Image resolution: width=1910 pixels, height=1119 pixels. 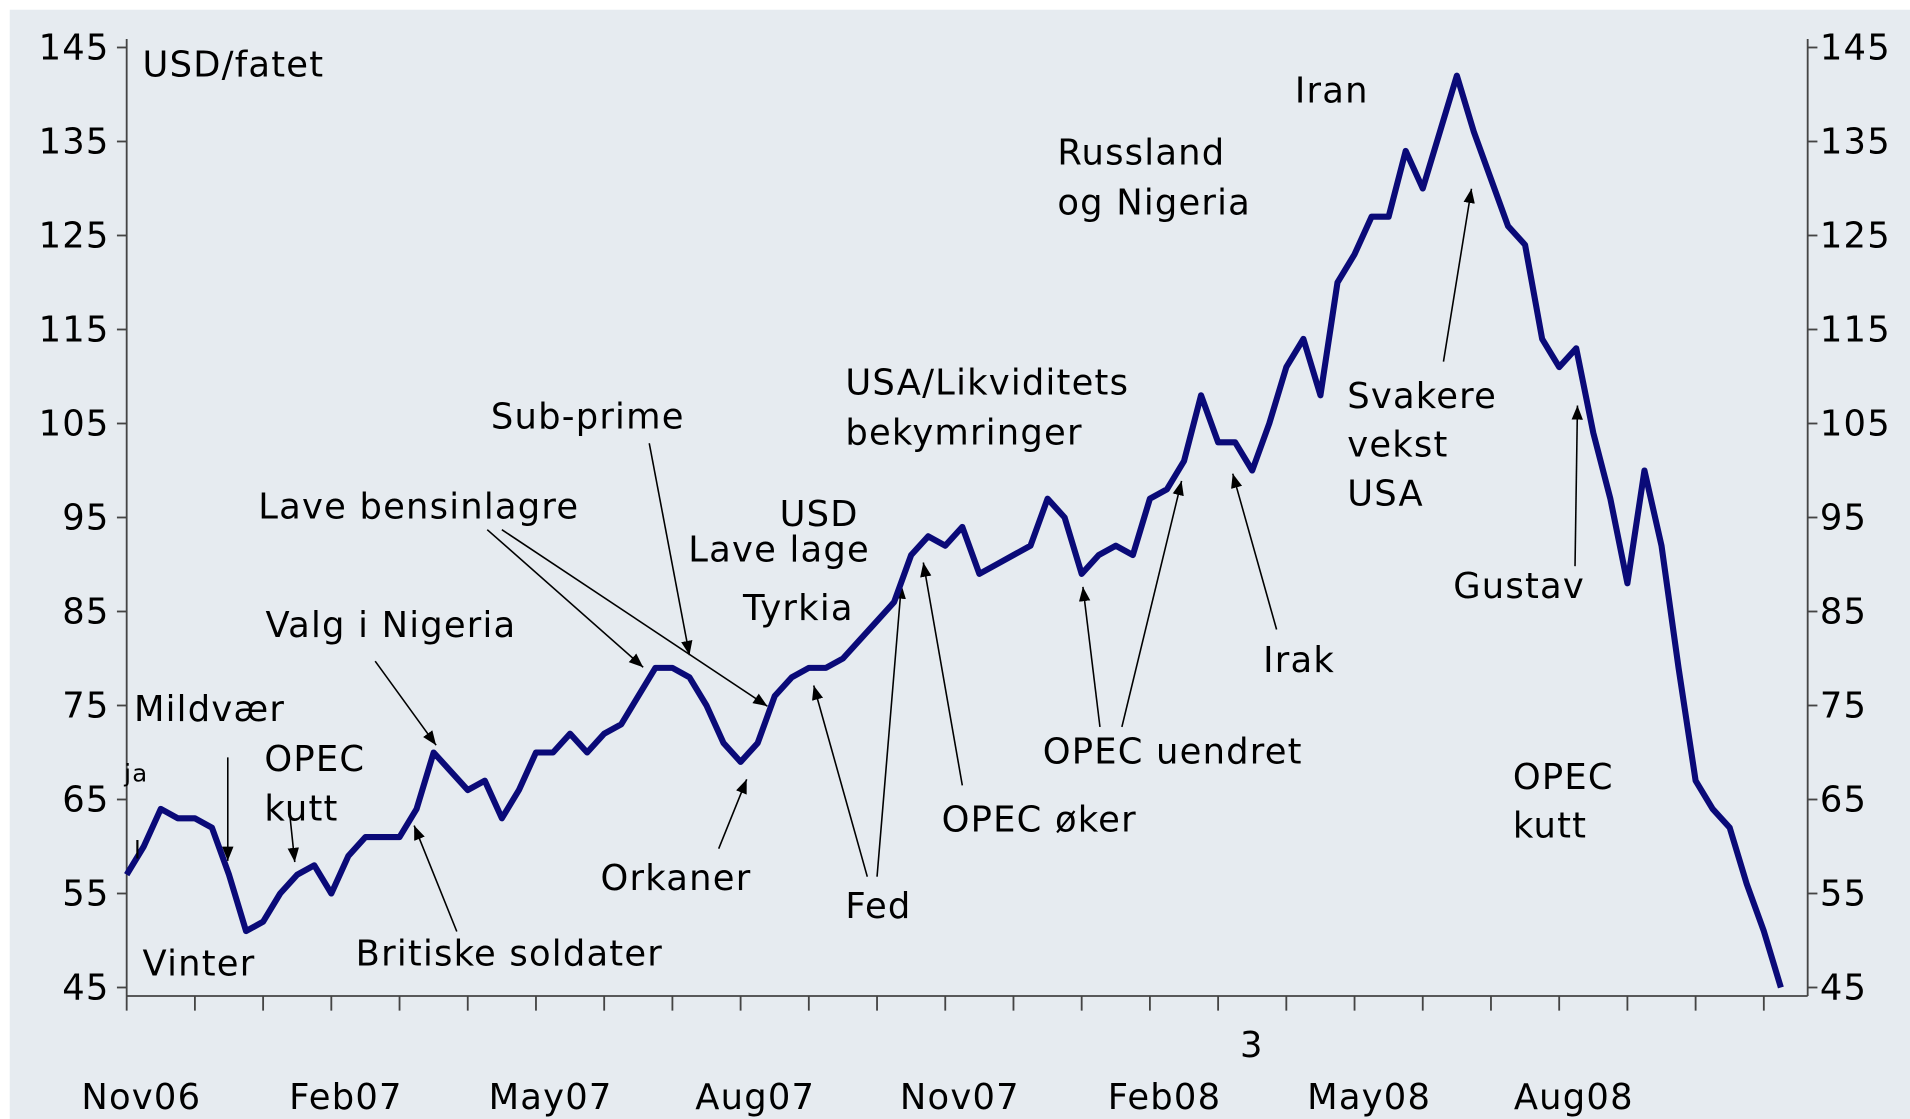 I want to click on annotation: USA, so click(x=1385, y=493).